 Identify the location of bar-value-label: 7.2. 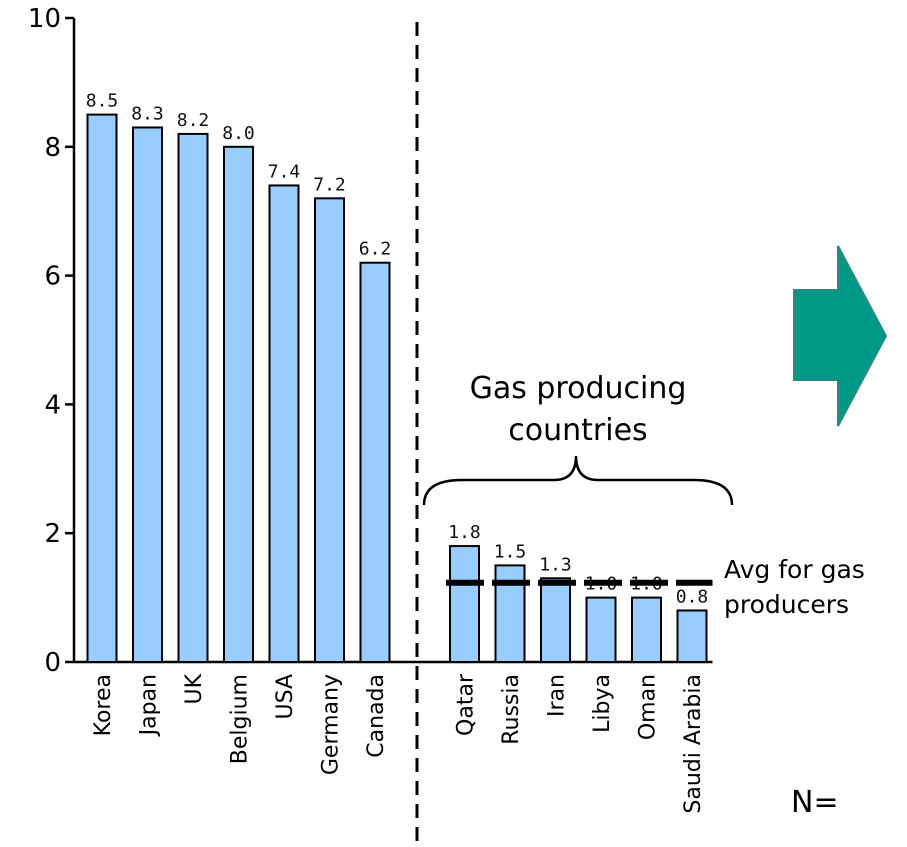
(329, 184).